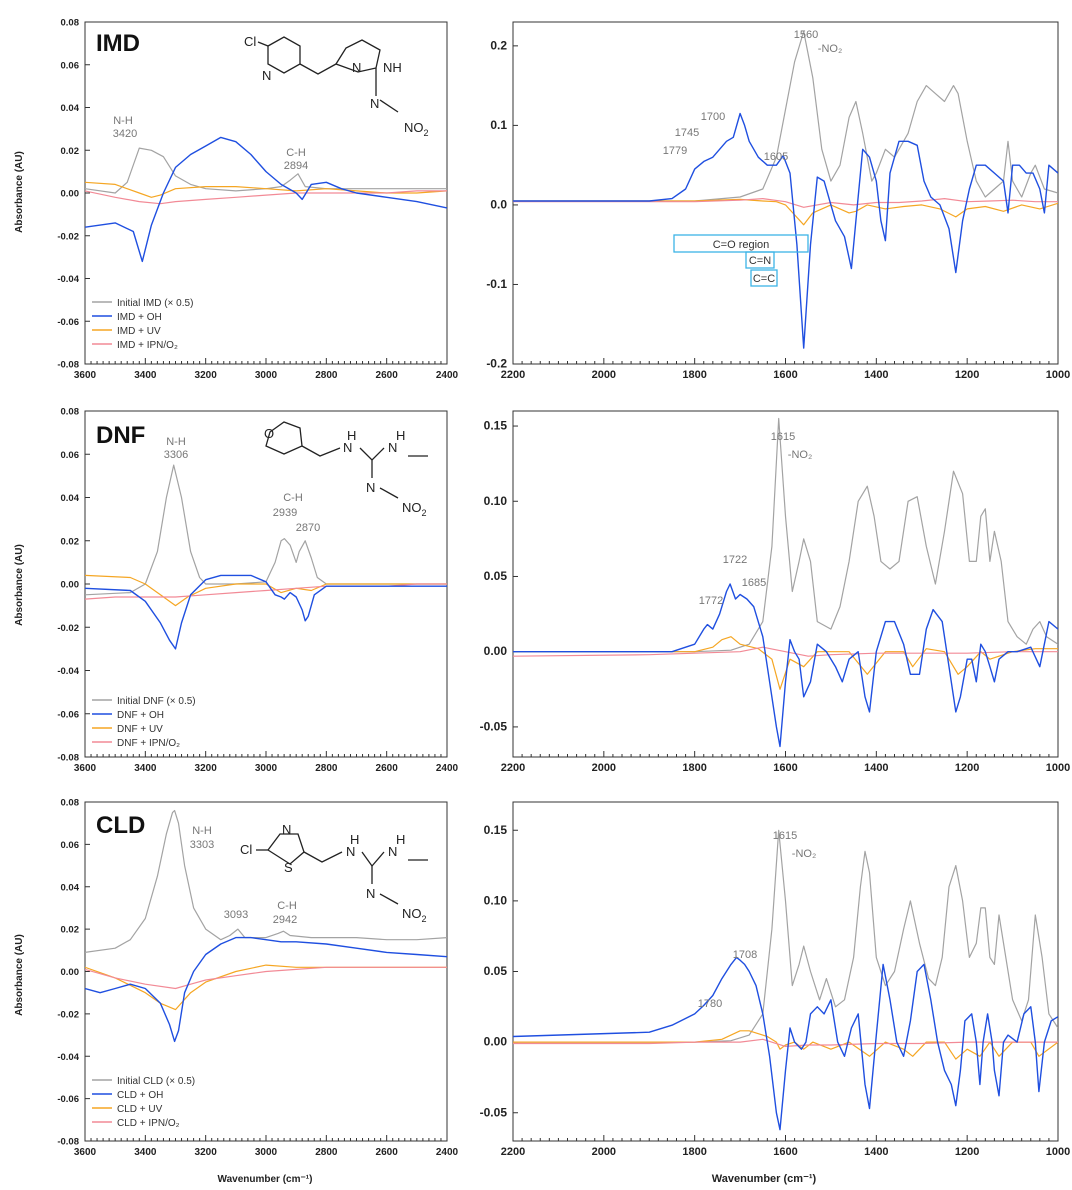 This screenshot has width=1072, height=1190. What do you see at coordinates (147, 345) in the screenshot?
I see `legend-text-ipn: IMD + IPN/O₂` at bounding box center [147, 345].